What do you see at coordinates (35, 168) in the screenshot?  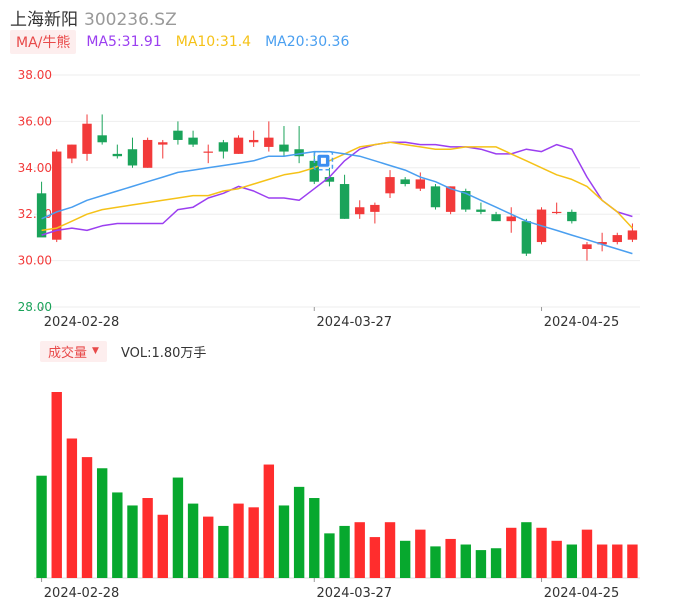 I see `y-tick-label: 34.00` at bounding box center [35, 168].